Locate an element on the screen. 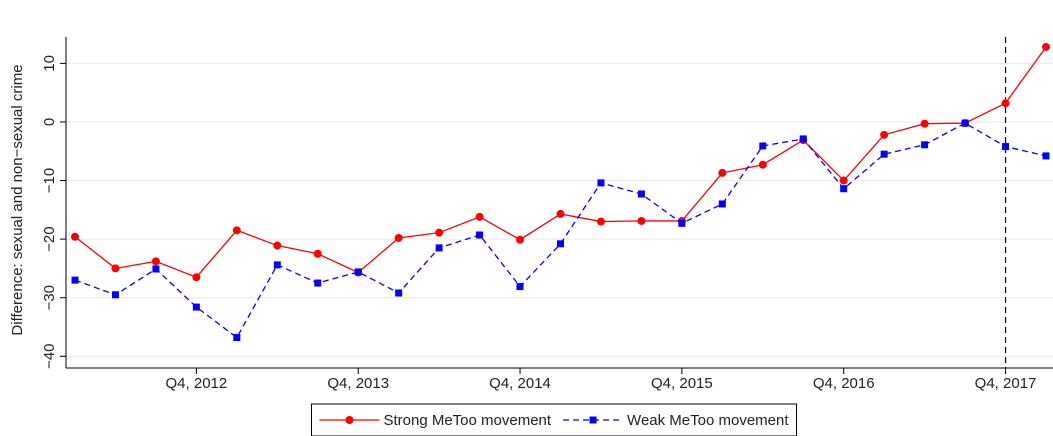 Image resolution: width=1053 pixels, height=436 pixels. x-tick-label: Q4, 2014 is located at coordinates (520, 383).